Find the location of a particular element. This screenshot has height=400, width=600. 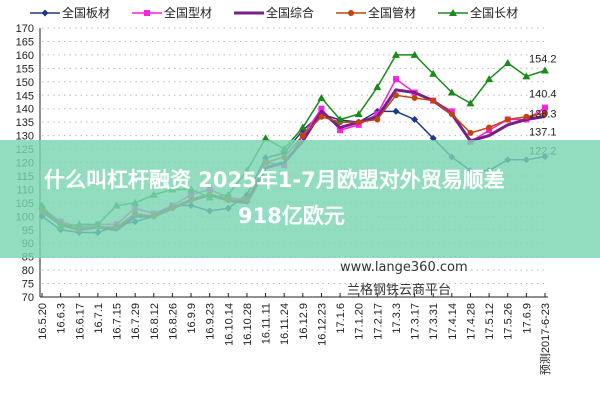

legend-label: 全国管材 is located at coordinates (392, 13).